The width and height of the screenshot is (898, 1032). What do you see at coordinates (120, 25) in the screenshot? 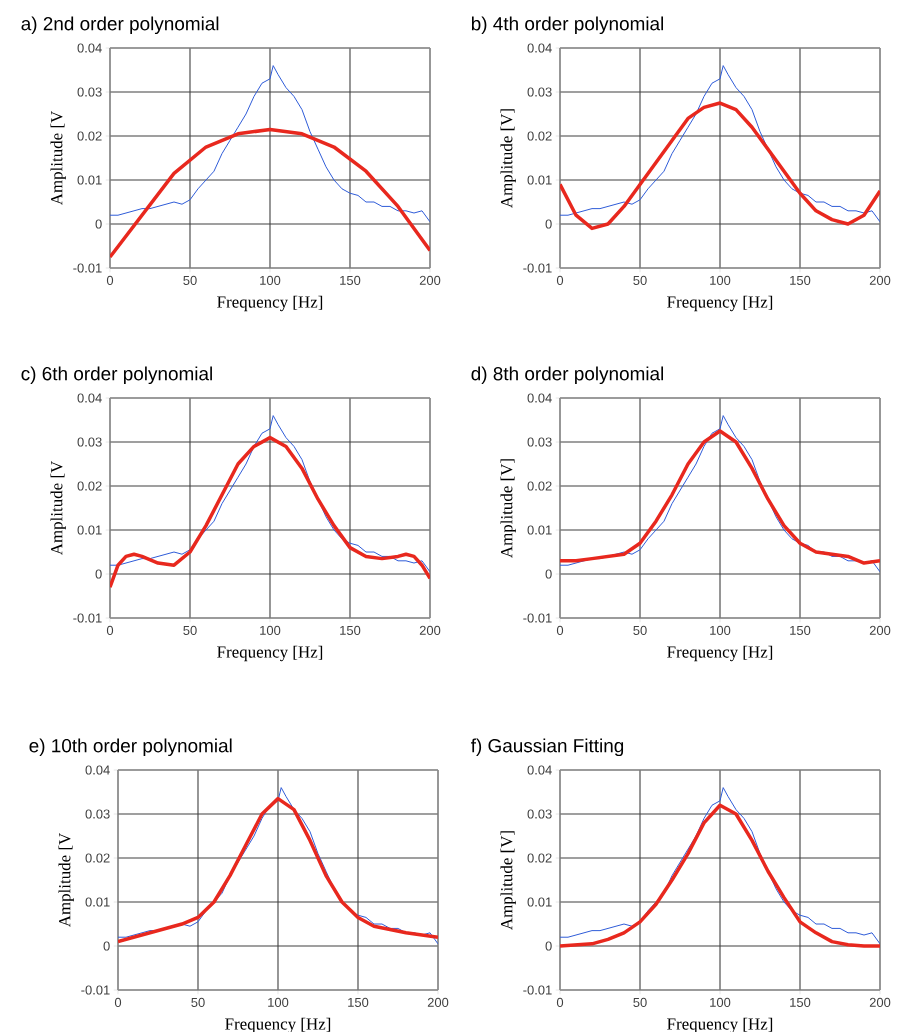
I see `chart-title: a) 2nd order polynomial` at bounding box center [120, 25].